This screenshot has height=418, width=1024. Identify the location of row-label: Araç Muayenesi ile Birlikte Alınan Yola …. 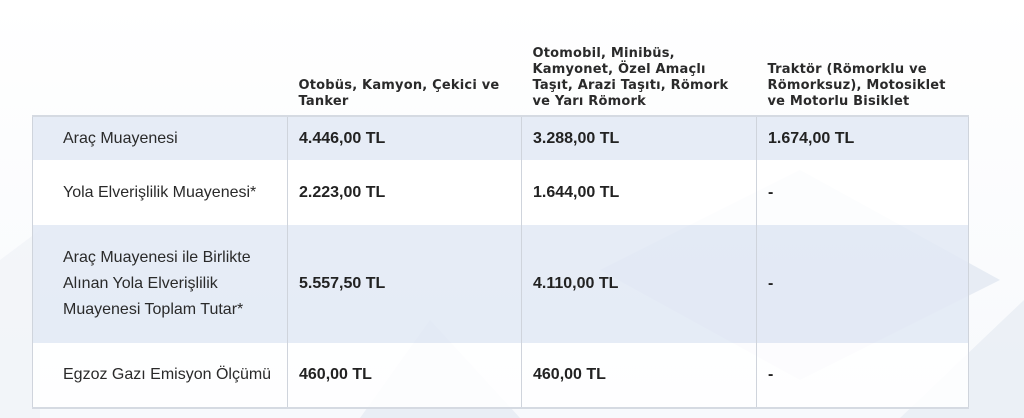
(160, 284).